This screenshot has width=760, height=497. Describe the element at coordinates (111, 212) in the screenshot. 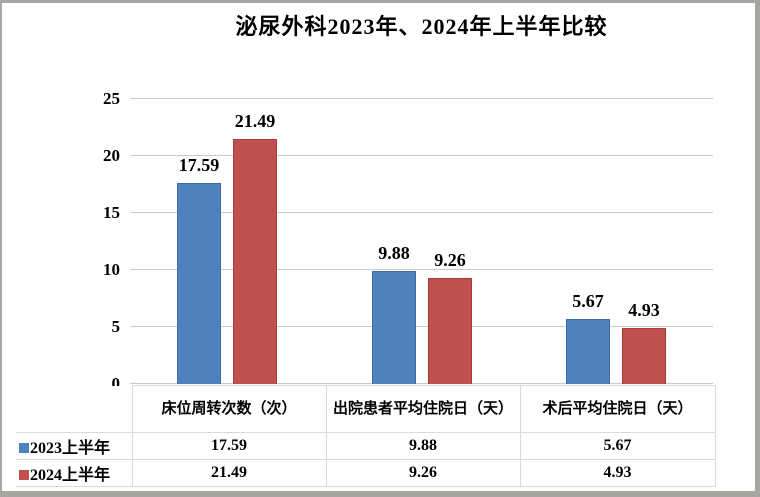

I see `y-axis-tick-label: 15` at that location.